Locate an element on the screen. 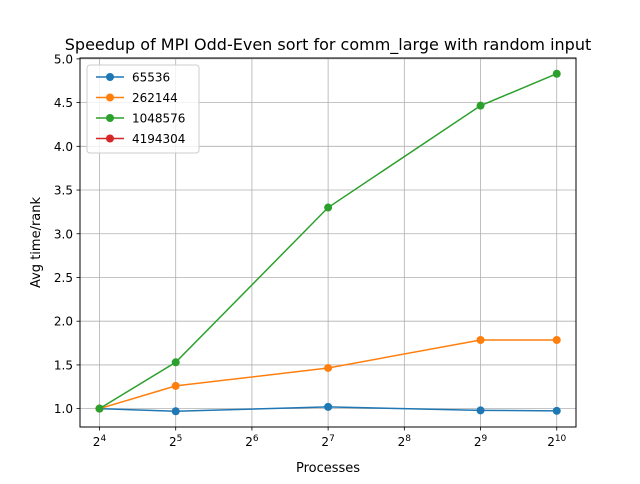 Image resolution: width=640 pixels, height=484 pixels. x-tick-label: 210 is located at coordinates (556, 441).